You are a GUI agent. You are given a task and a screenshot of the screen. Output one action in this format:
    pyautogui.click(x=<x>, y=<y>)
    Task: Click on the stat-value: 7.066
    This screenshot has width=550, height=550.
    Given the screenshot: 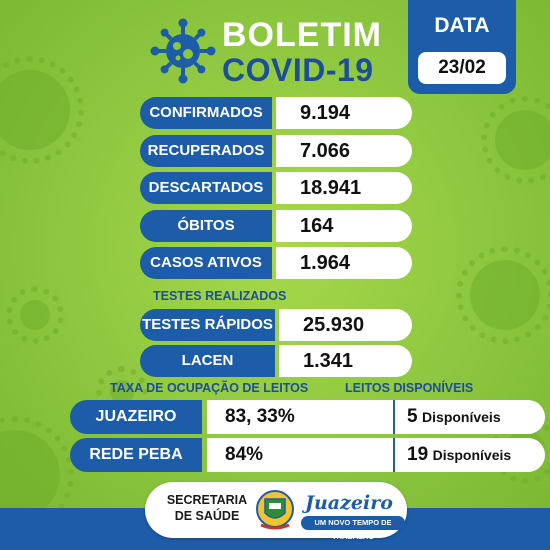 What is the action you would take?
    pyautogui.click(x=344, y=151)
    